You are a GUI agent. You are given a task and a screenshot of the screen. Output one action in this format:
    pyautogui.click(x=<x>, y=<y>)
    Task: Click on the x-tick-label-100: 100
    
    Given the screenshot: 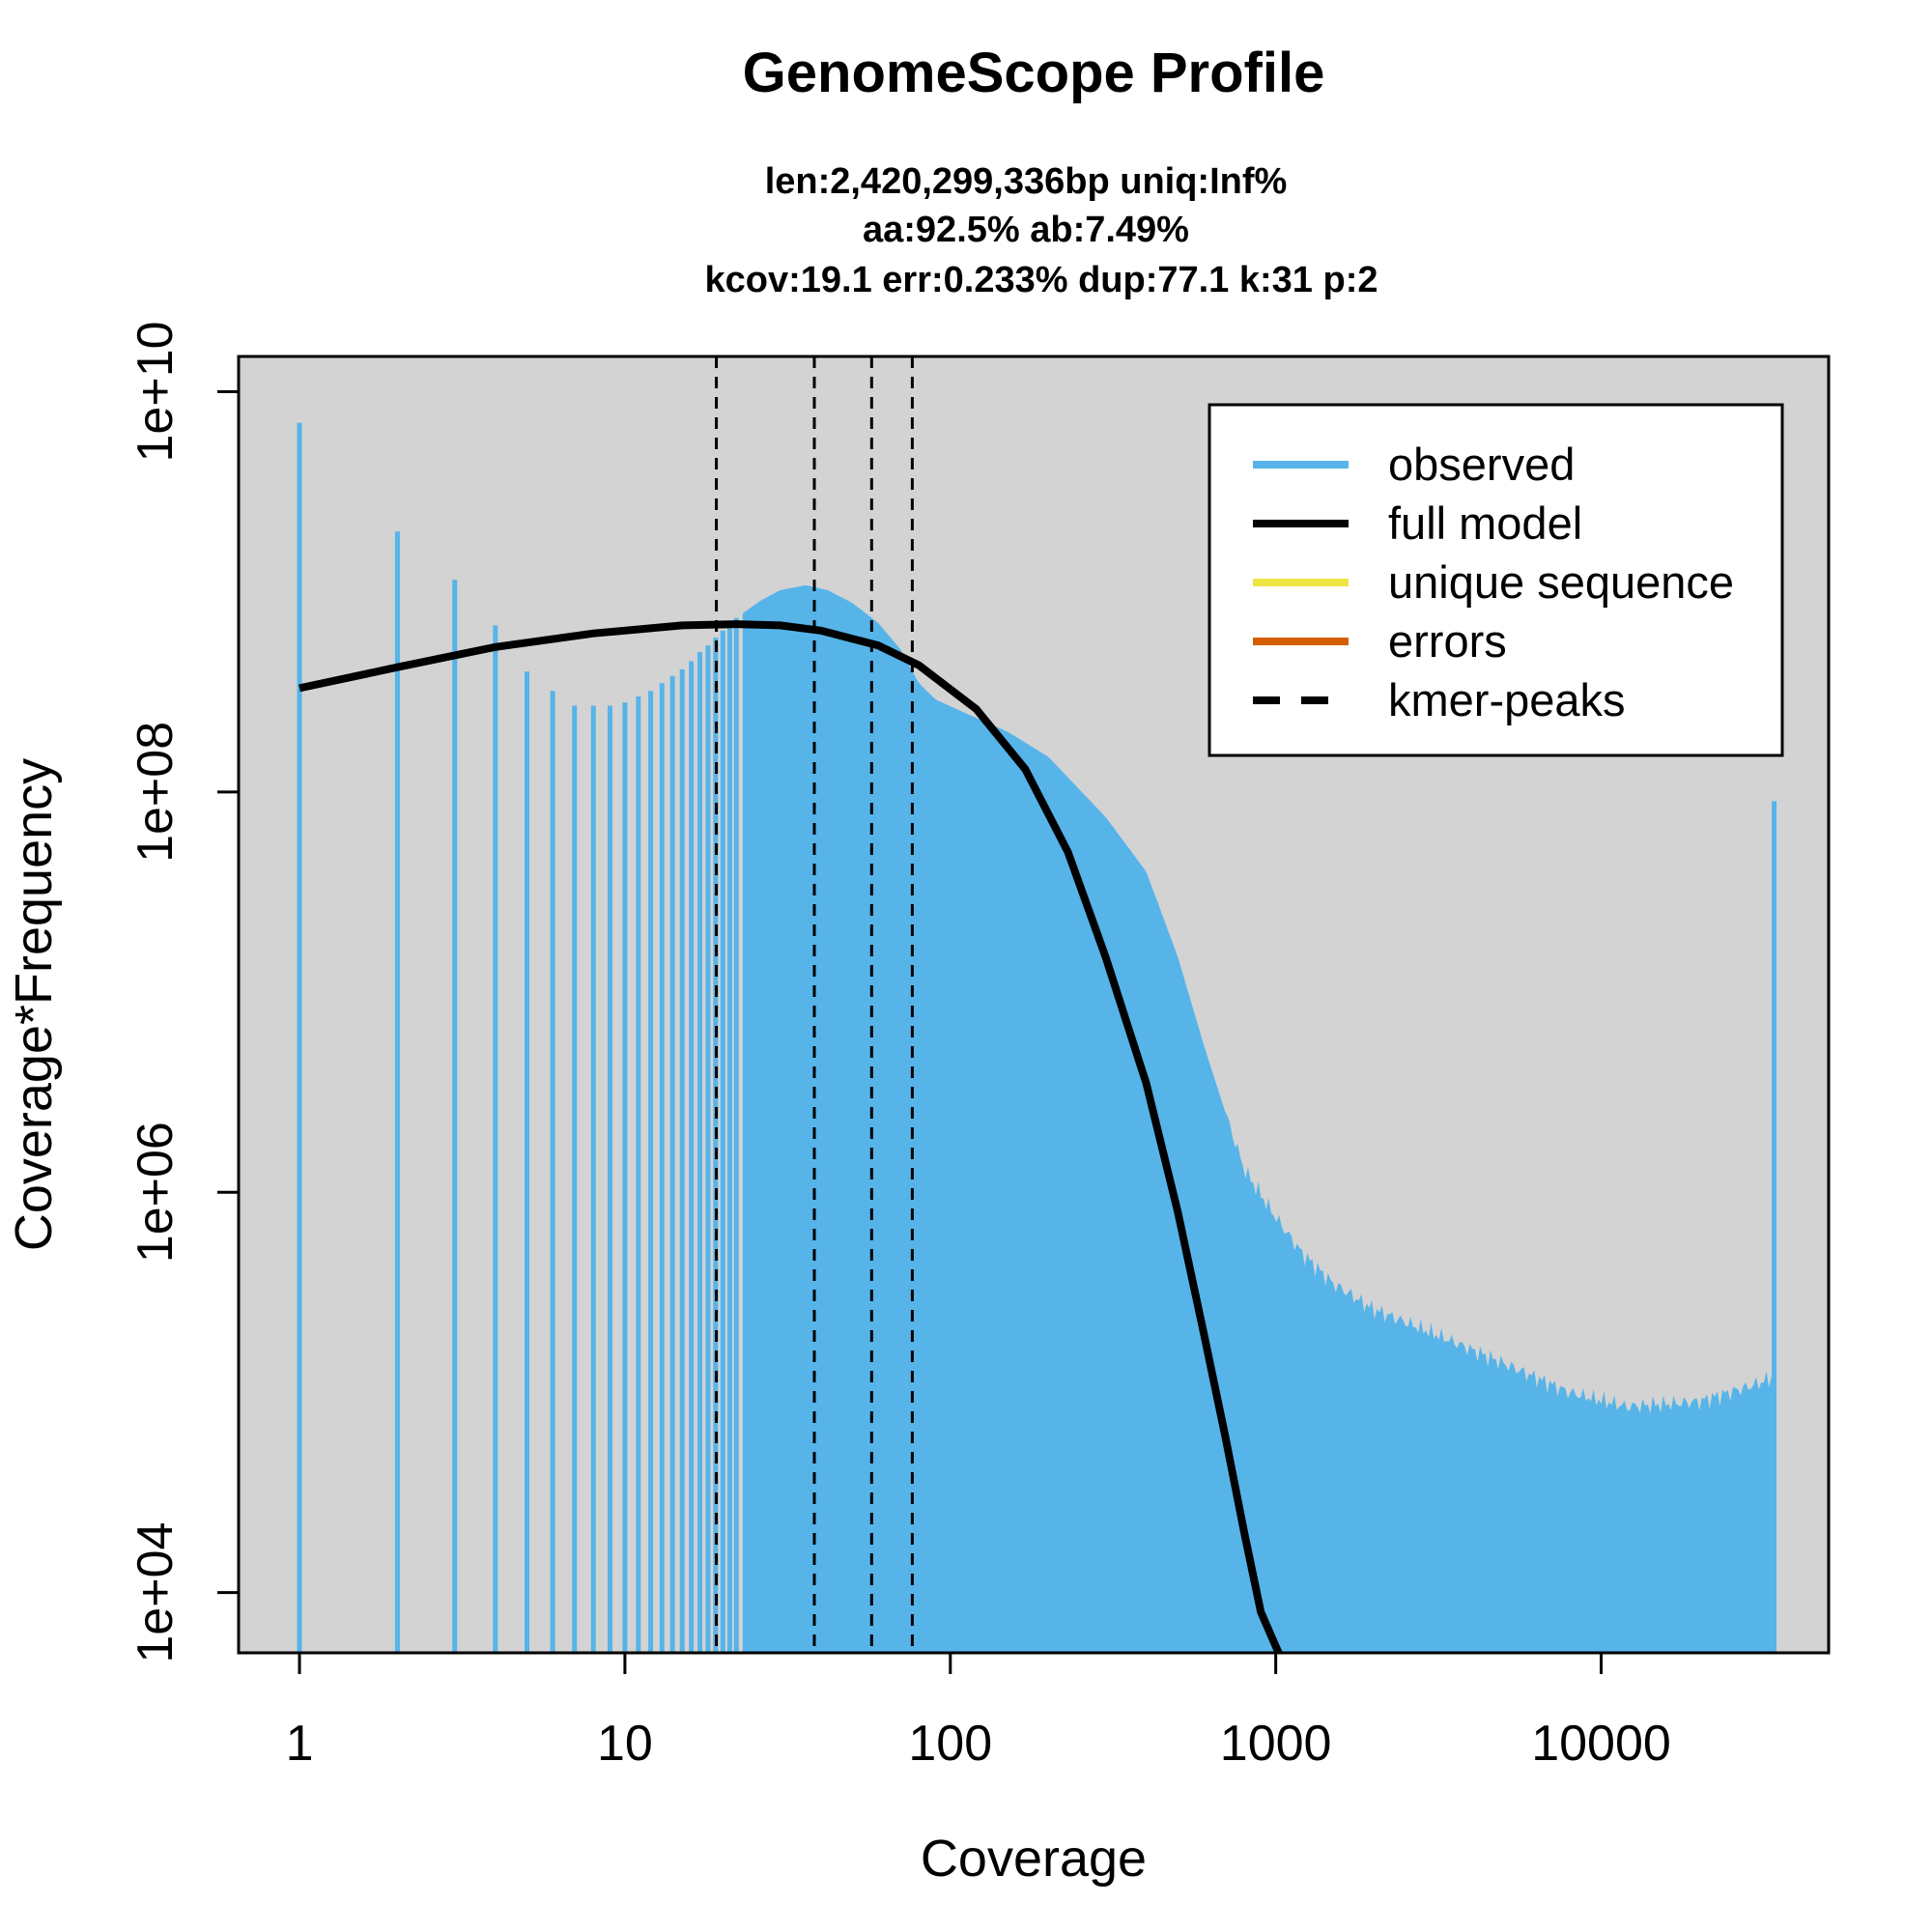 What is the action you would take?
    pyautogui.click(x=950, y=1744)
    